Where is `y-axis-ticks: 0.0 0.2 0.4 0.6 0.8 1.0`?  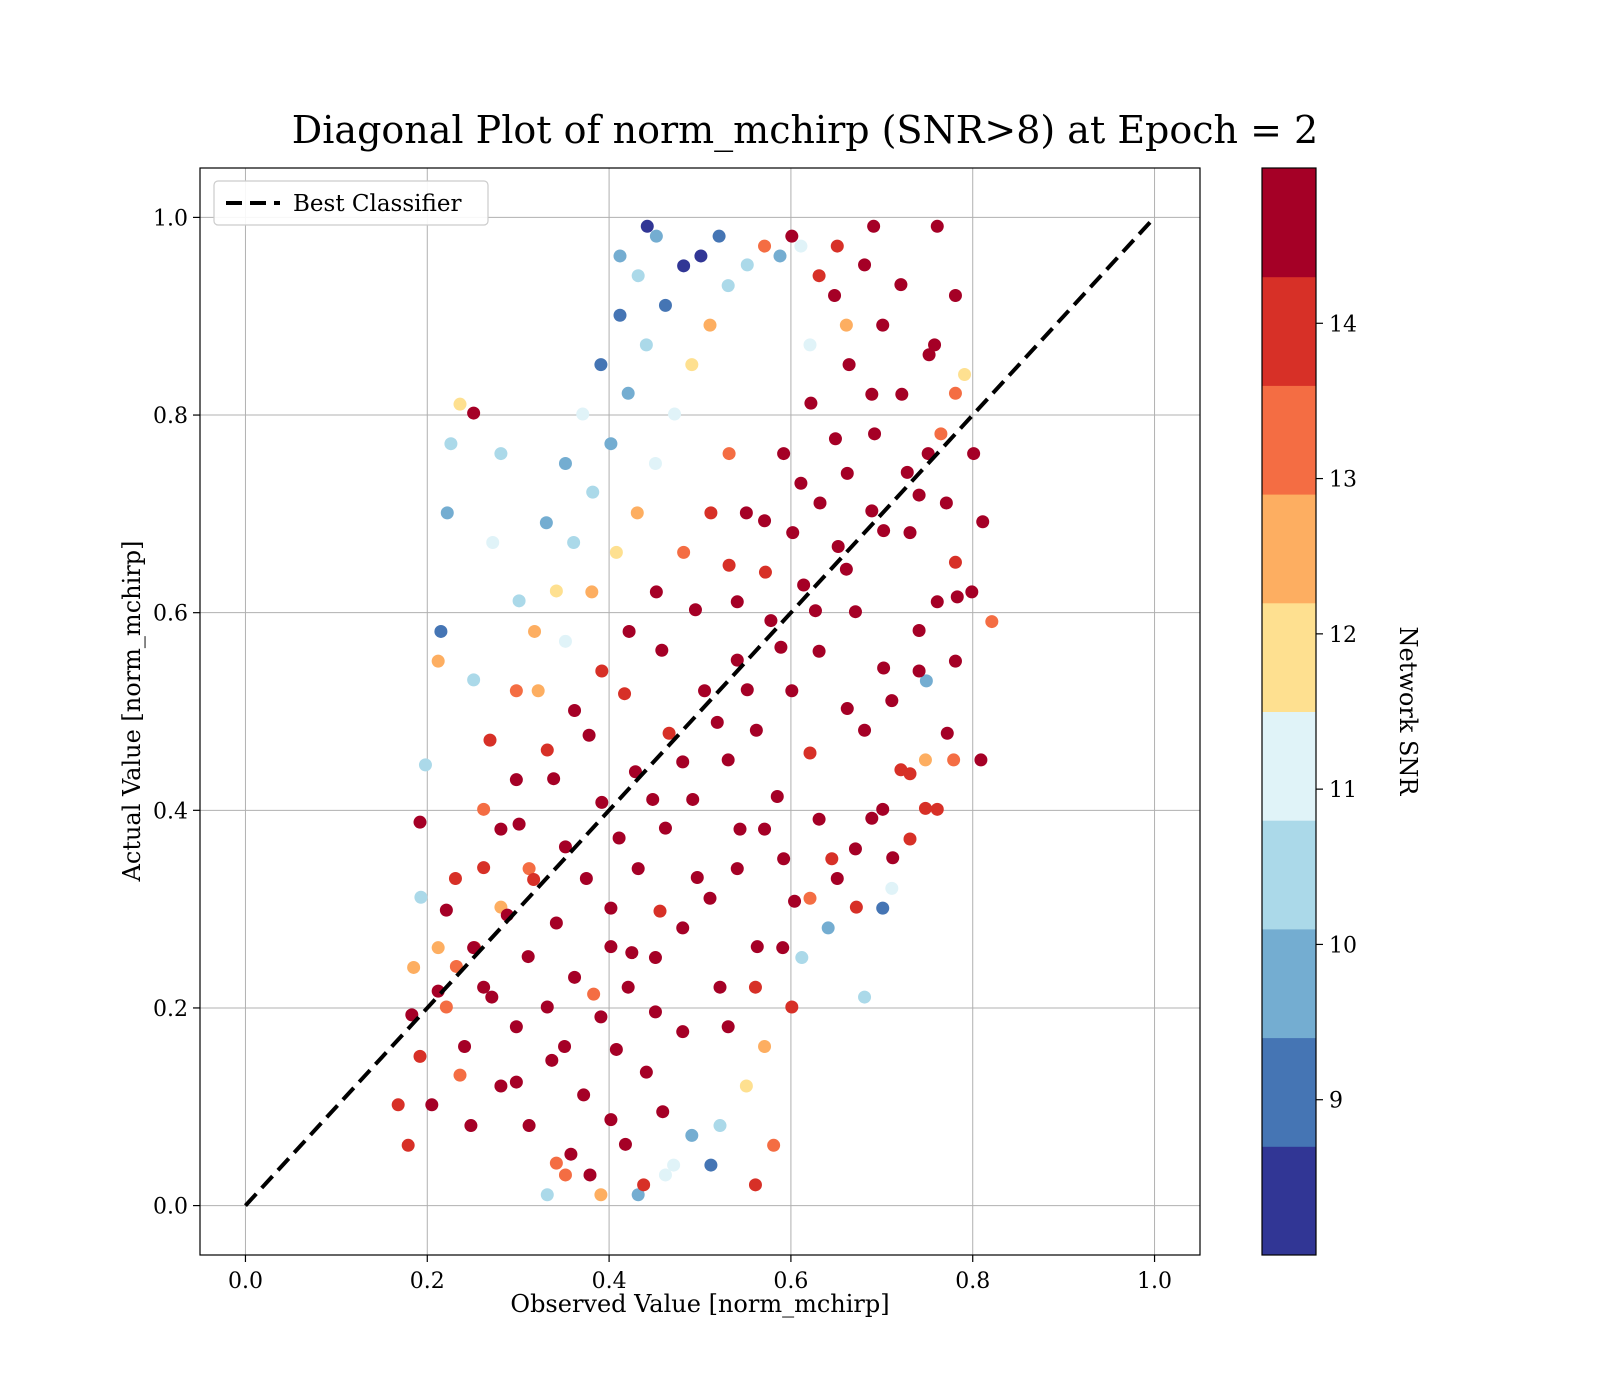 y-axis-ticks: 0.0 0.2 0.4 0.6 0.8 1.0 is located at coordinates (176, 713).